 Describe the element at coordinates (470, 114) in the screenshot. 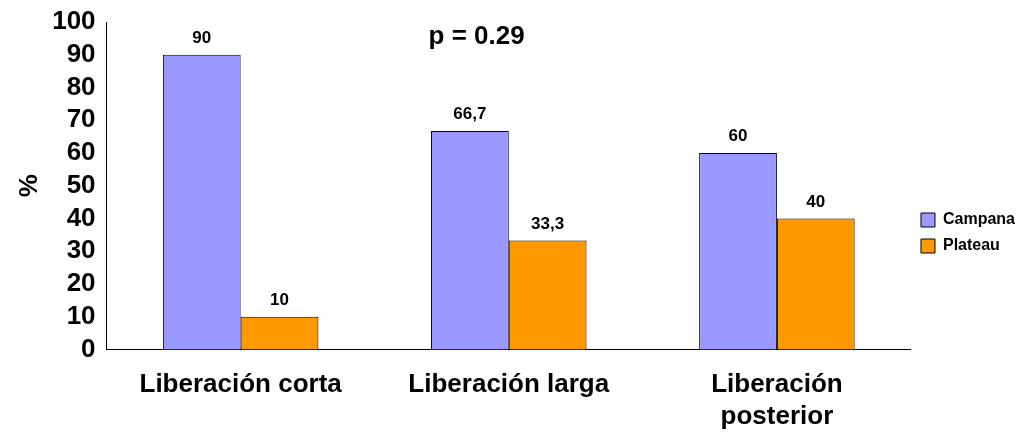

I see `data-label: 66,7` at that location.